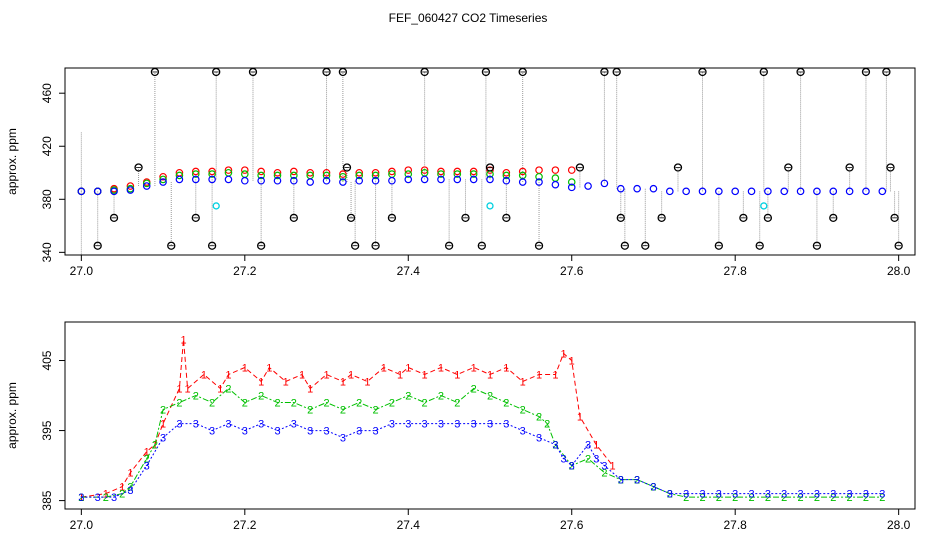 Image resolution: width=936 pixels, height=540 pixels. Describe the element at coordinates (468, 18) in the screenshot. I see `figure-title: FEF_060427 CO2 Timeseries` at that location.